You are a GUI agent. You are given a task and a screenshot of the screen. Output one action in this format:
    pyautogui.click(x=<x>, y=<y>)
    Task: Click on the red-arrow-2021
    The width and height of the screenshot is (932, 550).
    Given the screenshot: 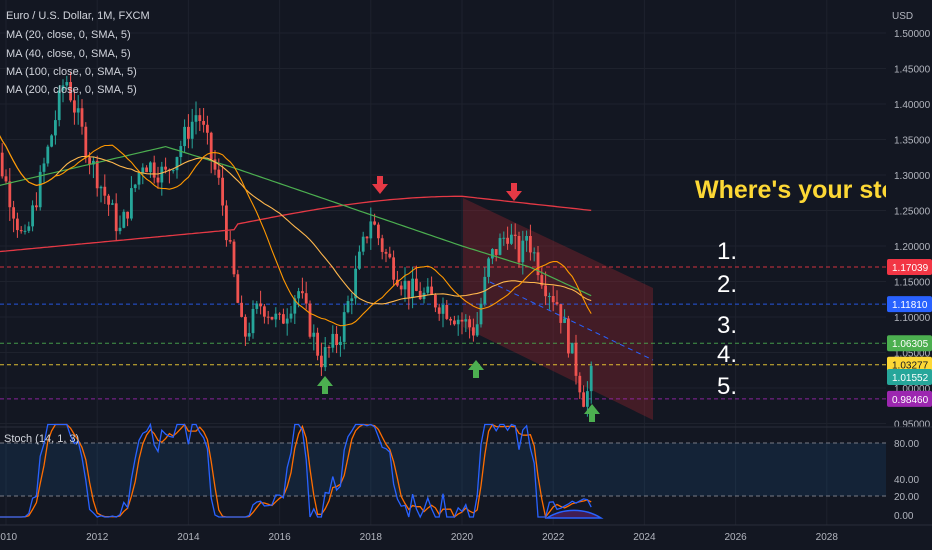 What is the action you would take?
    pyautogui.click(x=514, y=192)
    